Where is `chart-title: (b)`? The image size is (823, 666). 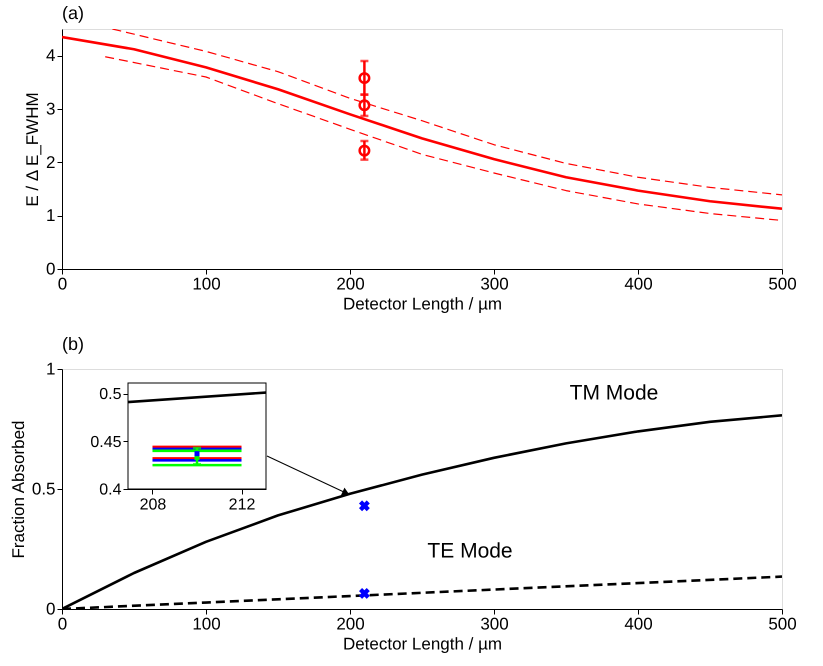 chart-title: (b) is located at coordinates (73, 344).